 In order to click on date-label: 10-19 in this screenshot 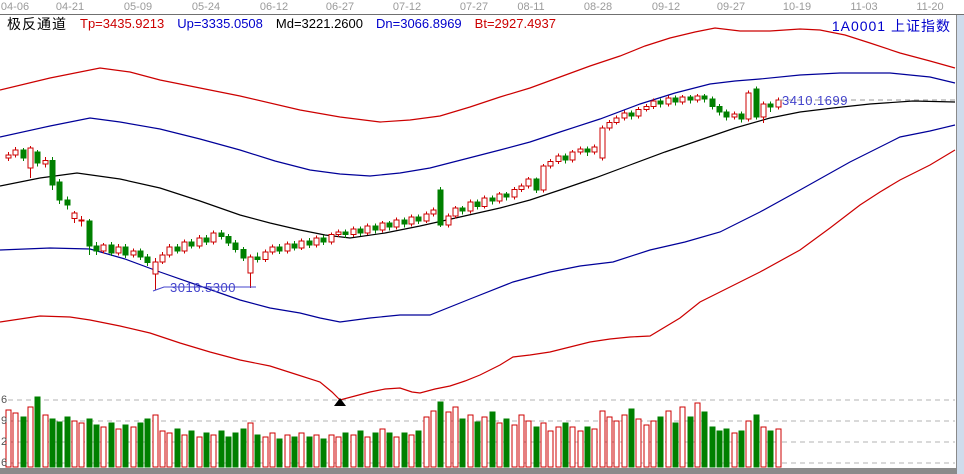, I will do `click(797, 7)`.